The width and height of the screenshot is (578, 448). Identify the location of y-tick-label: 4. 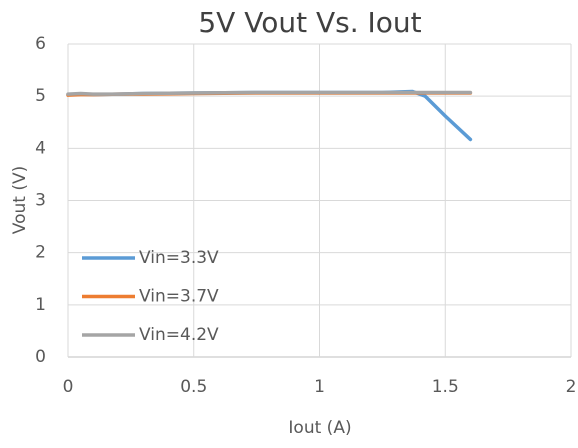
(40, 148).